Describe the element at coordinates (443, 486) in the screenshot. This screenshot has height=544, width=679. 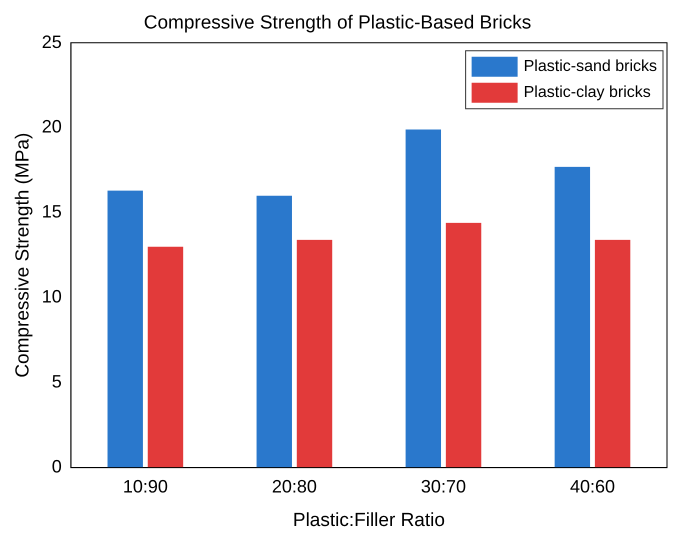
I see `x-tick-label: 30:70` at that location.